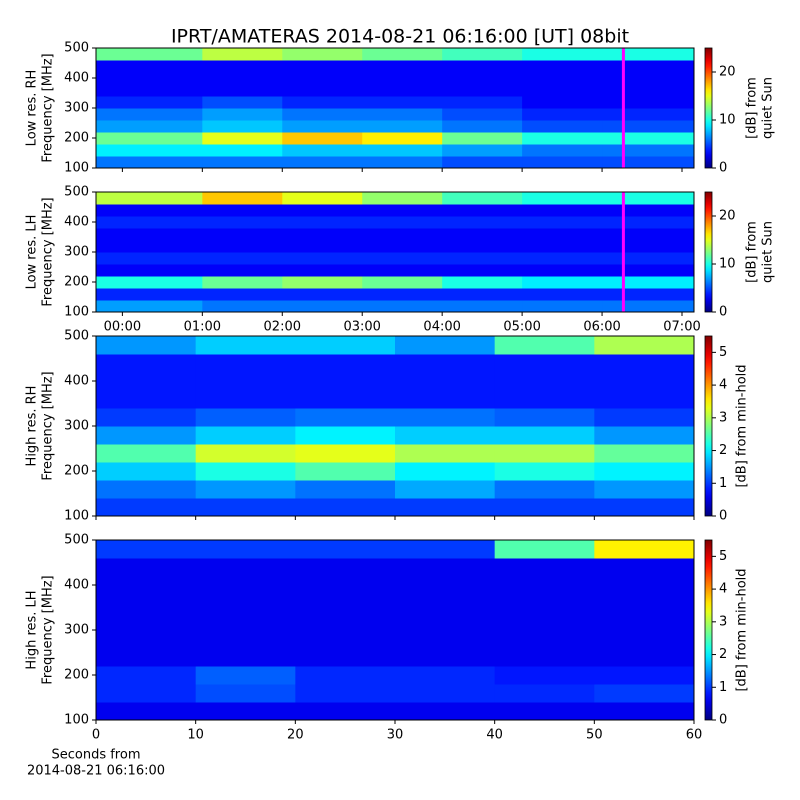 This screenshot has width=800, height=800. I want to click on colorbar-label: quiet Sun, so click(768, 108).